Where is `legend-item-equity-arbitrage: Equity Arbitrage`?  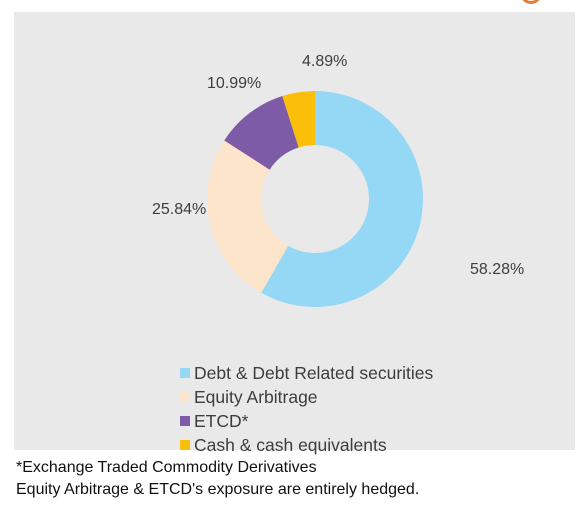 legend-item-equity-arbitrage: Equity Arbitrage is located at coordinates (306, 397).